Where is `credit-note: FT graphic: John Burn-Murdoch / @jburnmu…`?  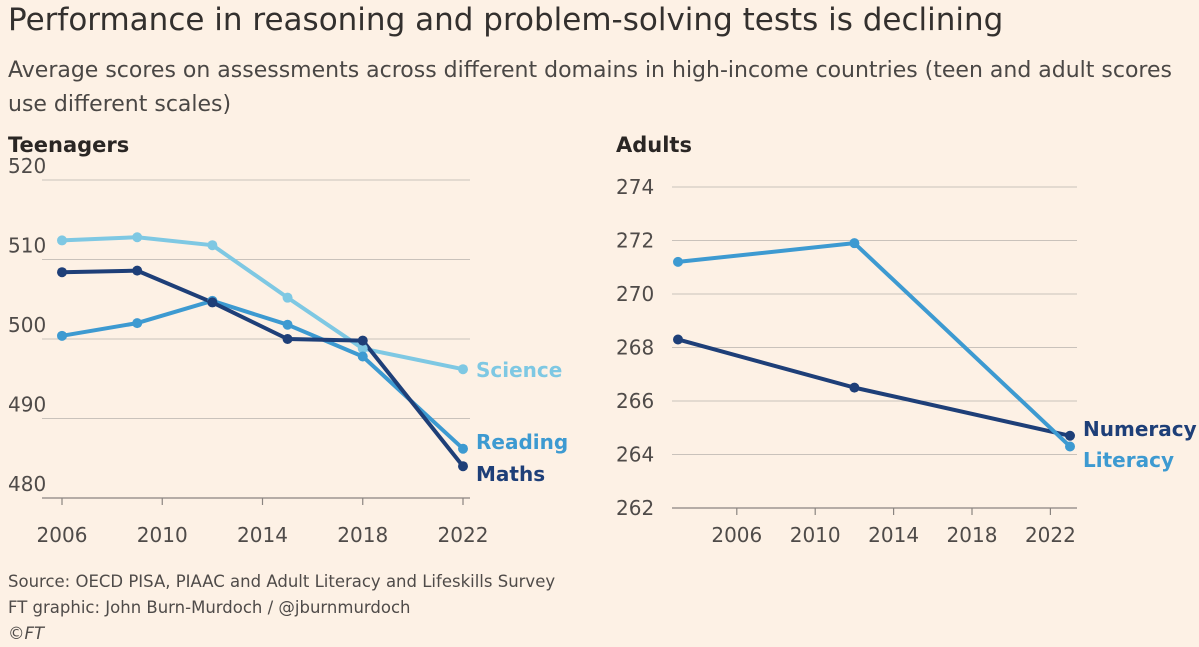 credit-note: FT graphic: John Burn-Murdoch / @jburnmu… is located at coordinates (209, 607).